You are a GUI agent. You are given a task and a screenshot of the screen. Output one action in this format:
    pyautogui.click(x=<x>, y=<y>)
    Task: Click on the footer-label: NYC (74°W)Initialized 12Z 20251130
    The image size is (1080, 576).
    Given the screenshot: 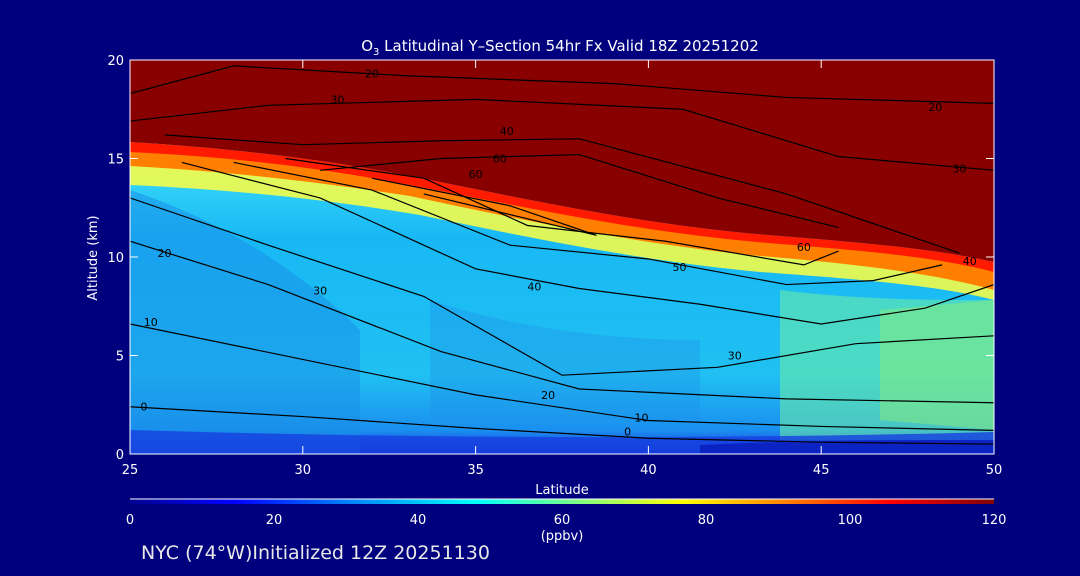 What is the action you would take?
    pyautogui.click(x=315, y=553)
    